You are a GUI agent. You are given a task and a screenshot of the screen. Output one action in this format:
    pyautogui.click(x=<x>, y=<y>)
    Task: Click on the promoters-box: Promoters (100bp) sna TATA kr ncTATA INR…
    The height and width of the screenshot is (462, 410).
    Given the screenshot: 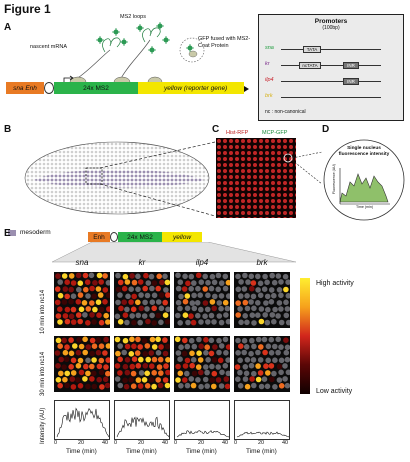 What is the action you would take?
    pyautogui.click(x=331, y=67)
    